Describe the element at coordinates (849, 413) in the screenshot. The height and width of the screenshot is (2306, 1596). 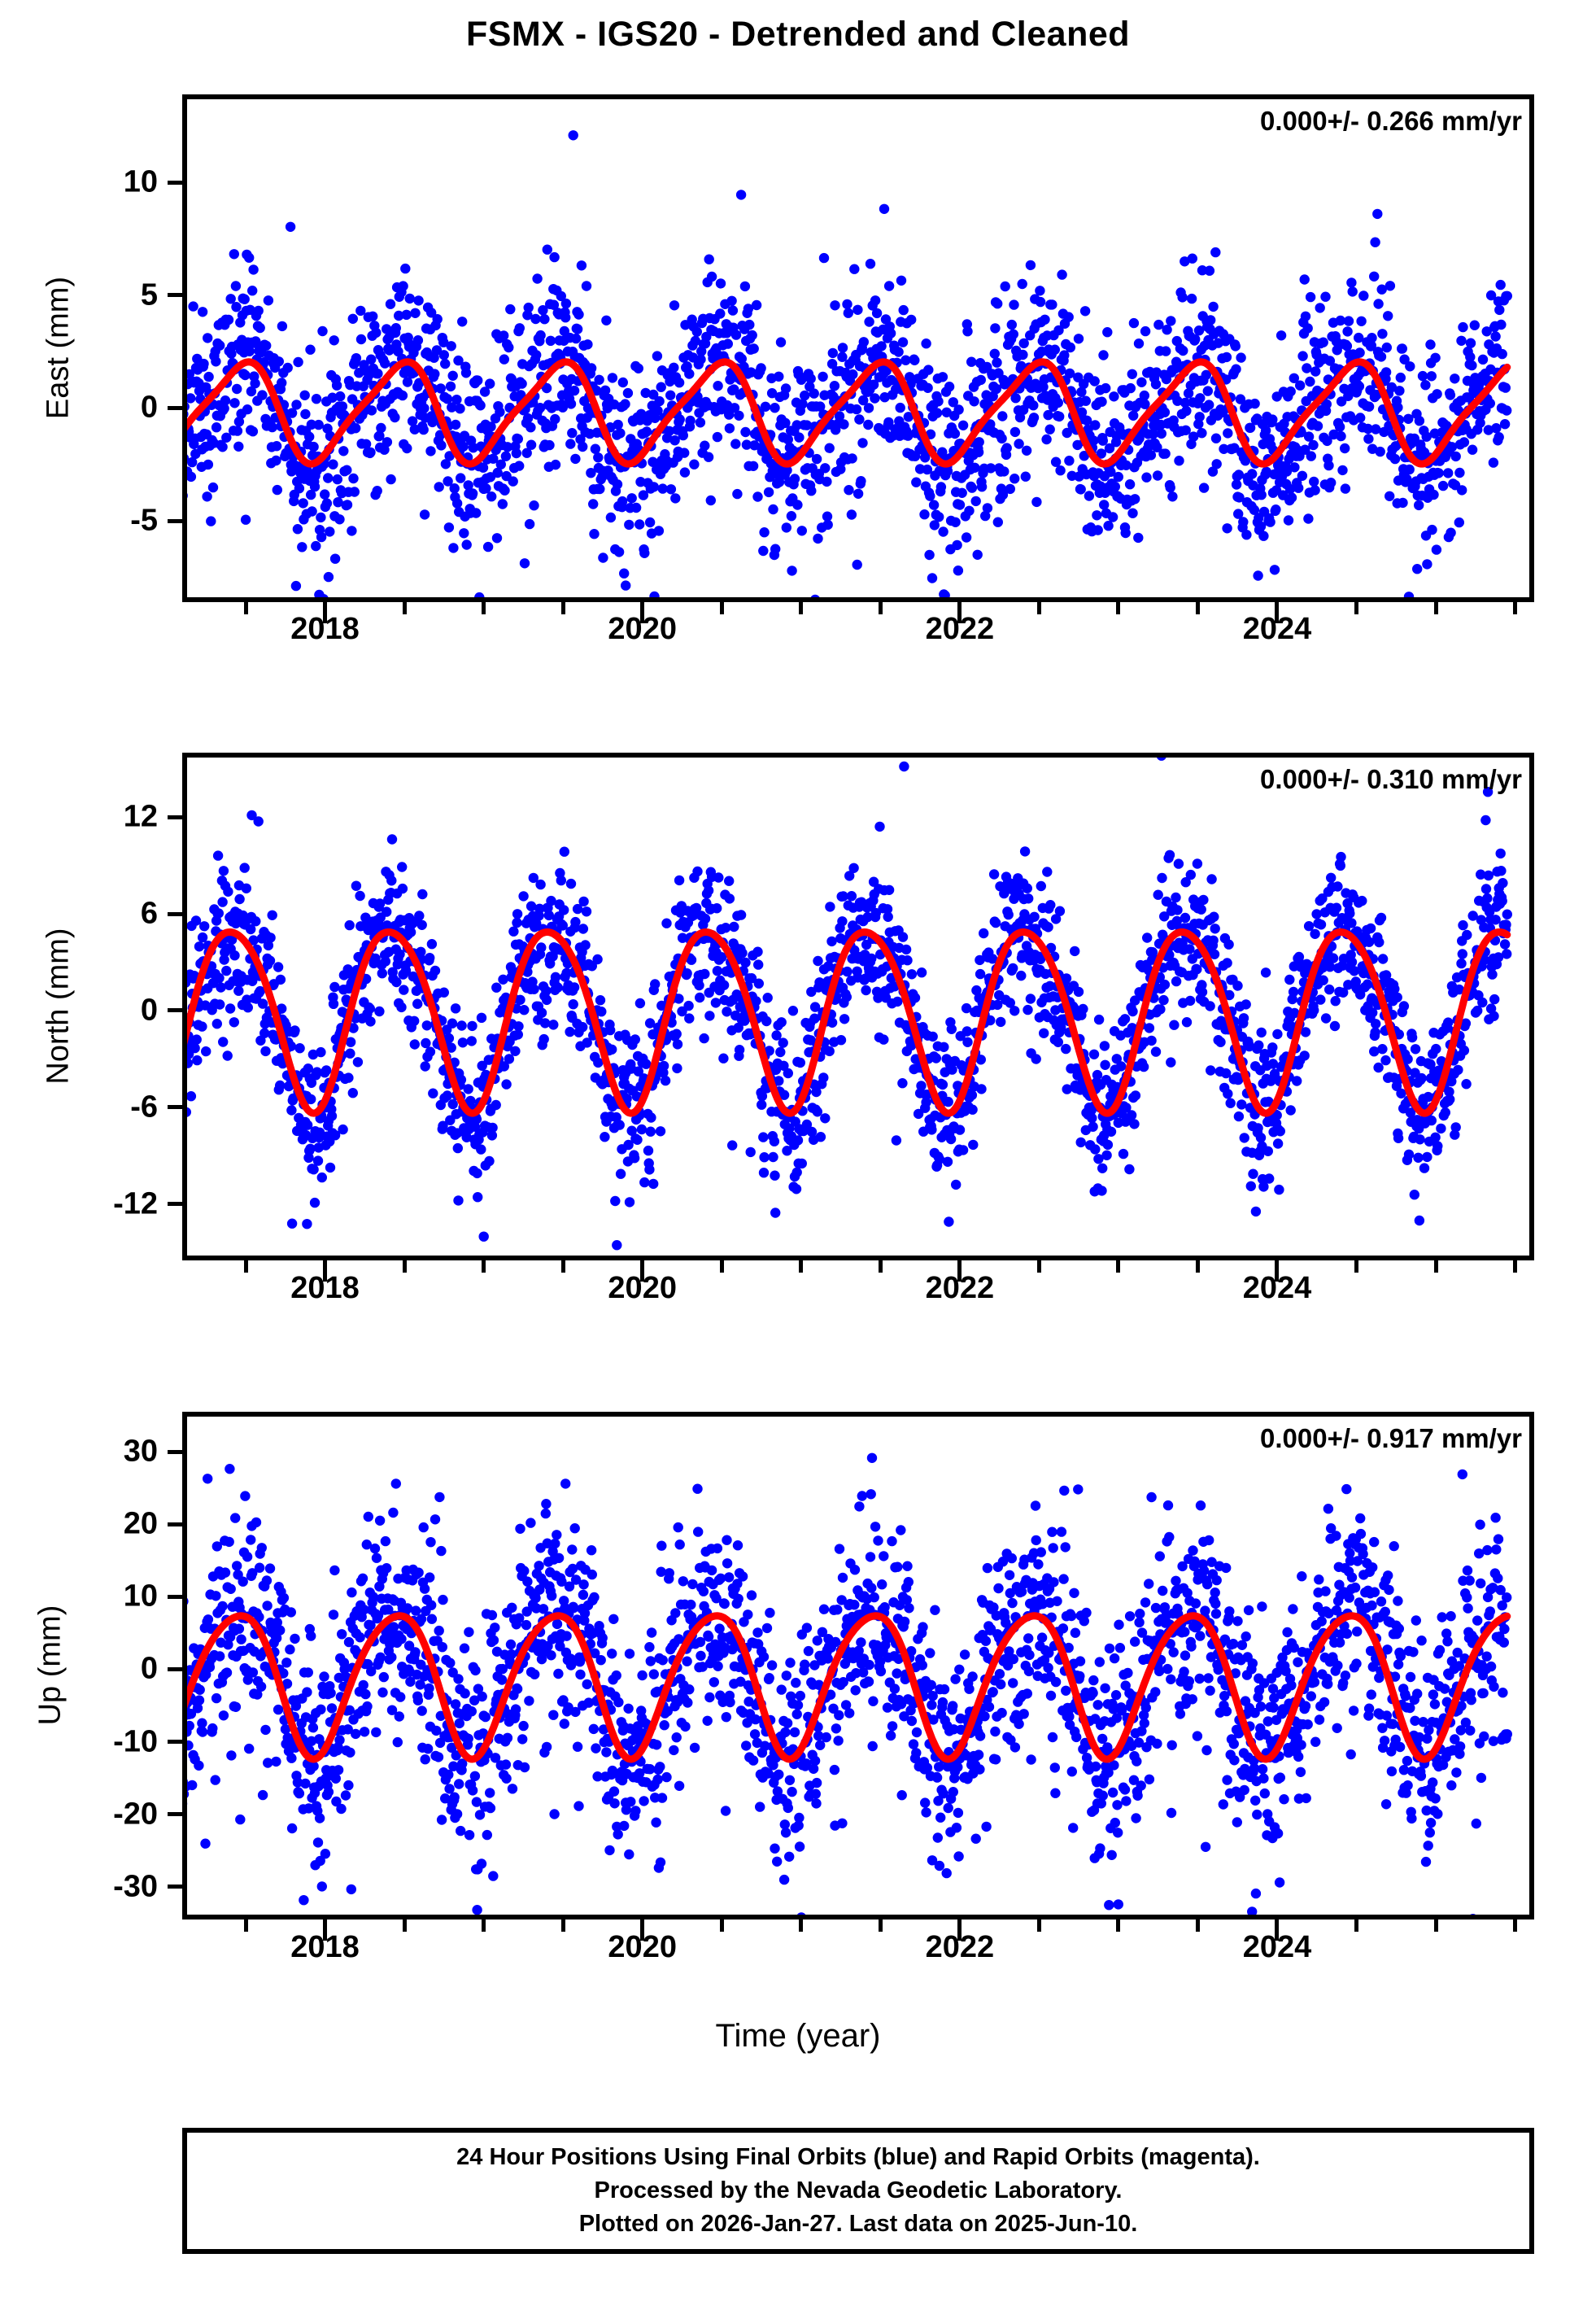
I see `seasonal-fit-curve-east` at that location.